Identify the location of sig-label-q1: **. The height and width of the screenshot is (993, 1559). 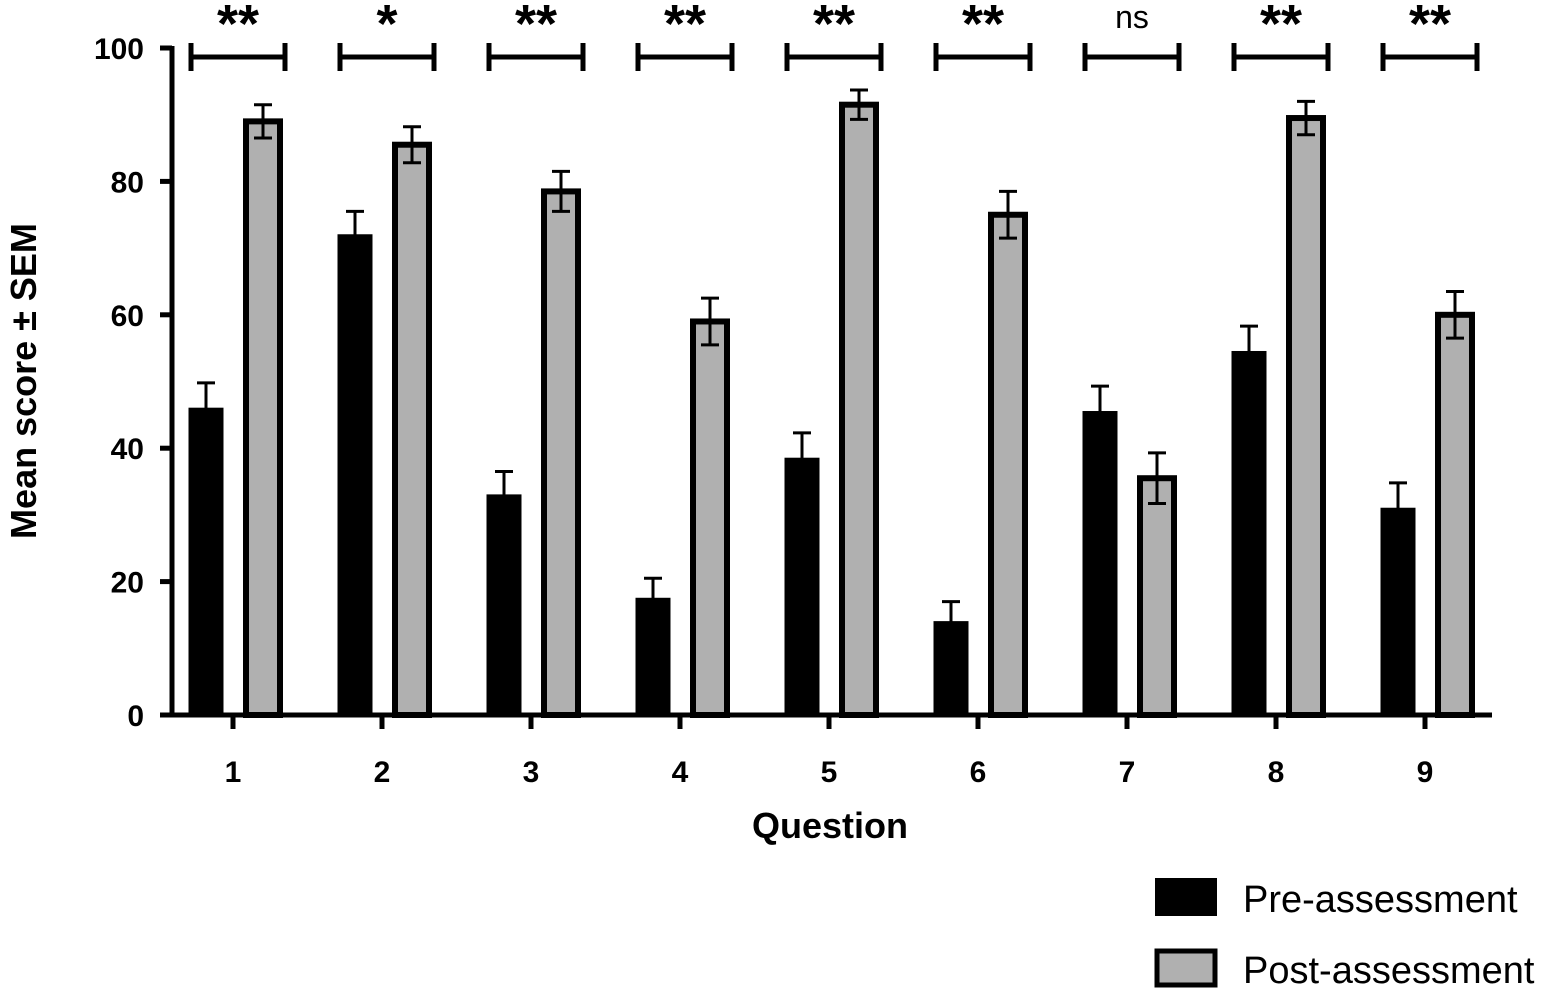
(238, 27).